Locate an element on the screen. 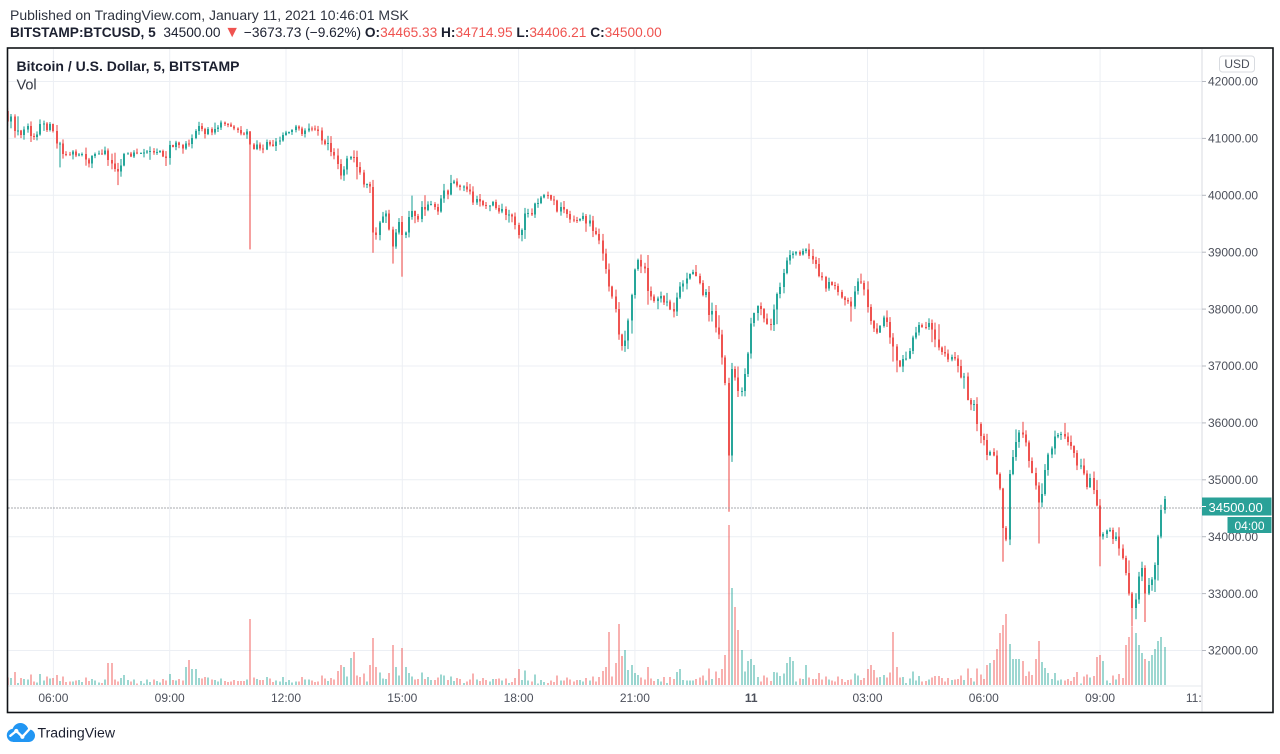  svg-text: 34500.00 is located at coordinates (1236, 507).